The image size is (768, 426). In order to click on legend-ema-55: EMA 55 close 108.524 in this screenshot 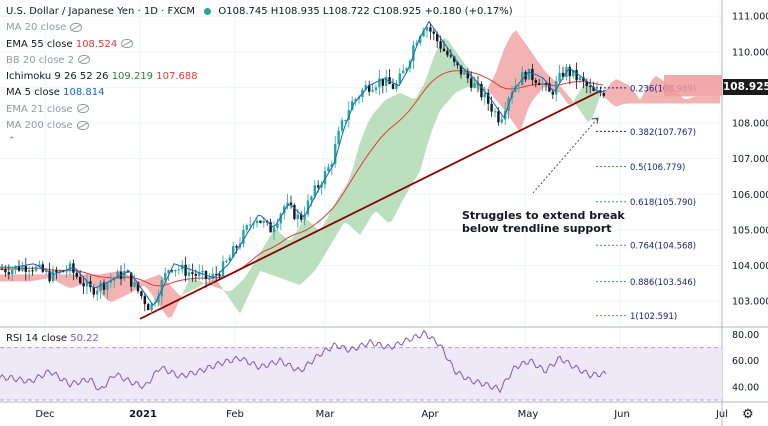, I will do `click(259, 45)`.